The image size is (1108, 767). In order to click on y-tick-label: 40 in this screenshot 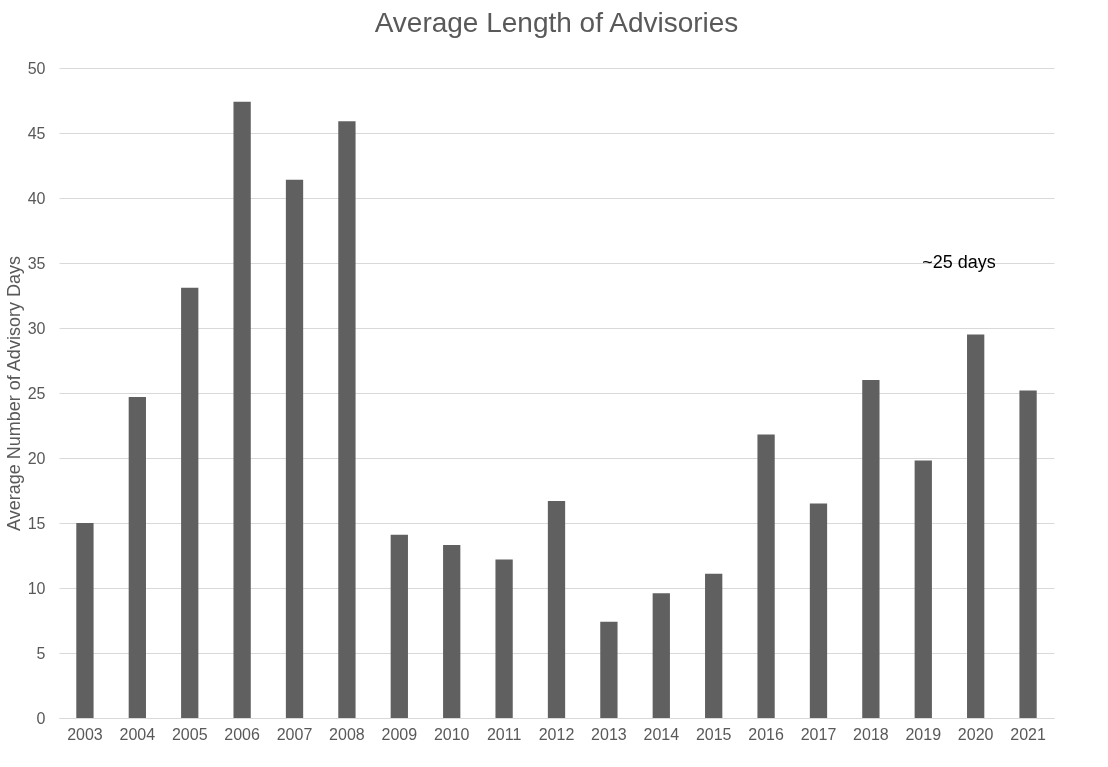, I will do `click(36, 198)`.